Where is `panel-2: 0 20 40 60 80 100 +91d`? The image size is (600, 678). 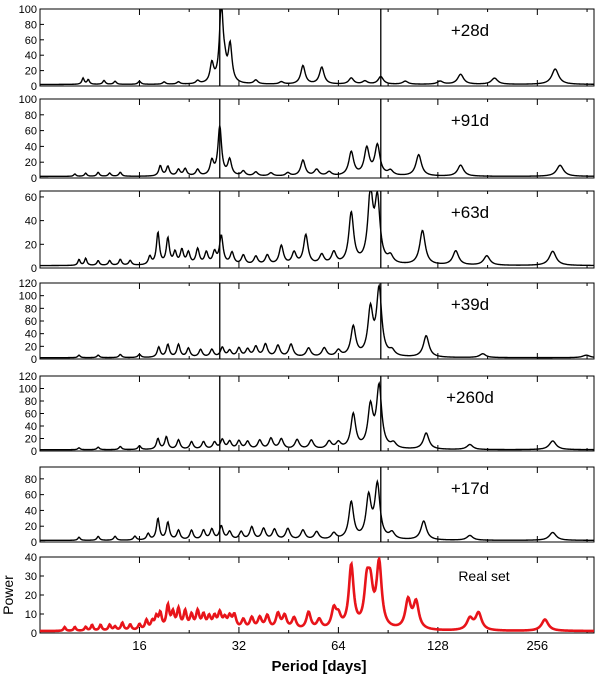
panel-2: 0 20 40 60 80 100 +91d is located at coordinates (307, 139).